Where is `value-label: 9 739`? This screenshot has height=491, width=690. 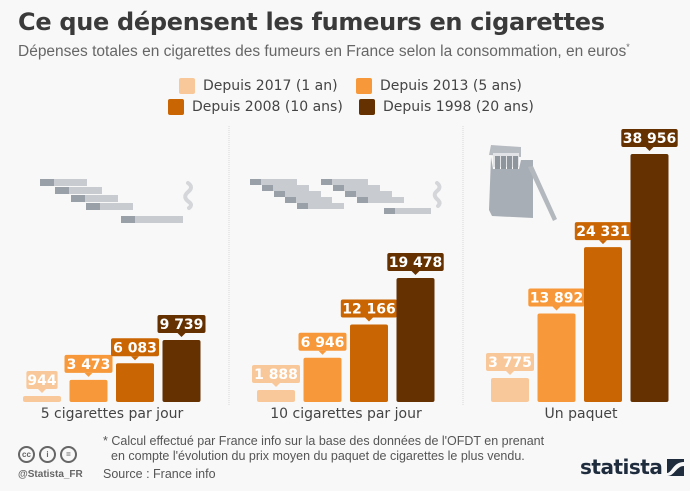
value-label: 9 739 is located at coordinates (182, 325).